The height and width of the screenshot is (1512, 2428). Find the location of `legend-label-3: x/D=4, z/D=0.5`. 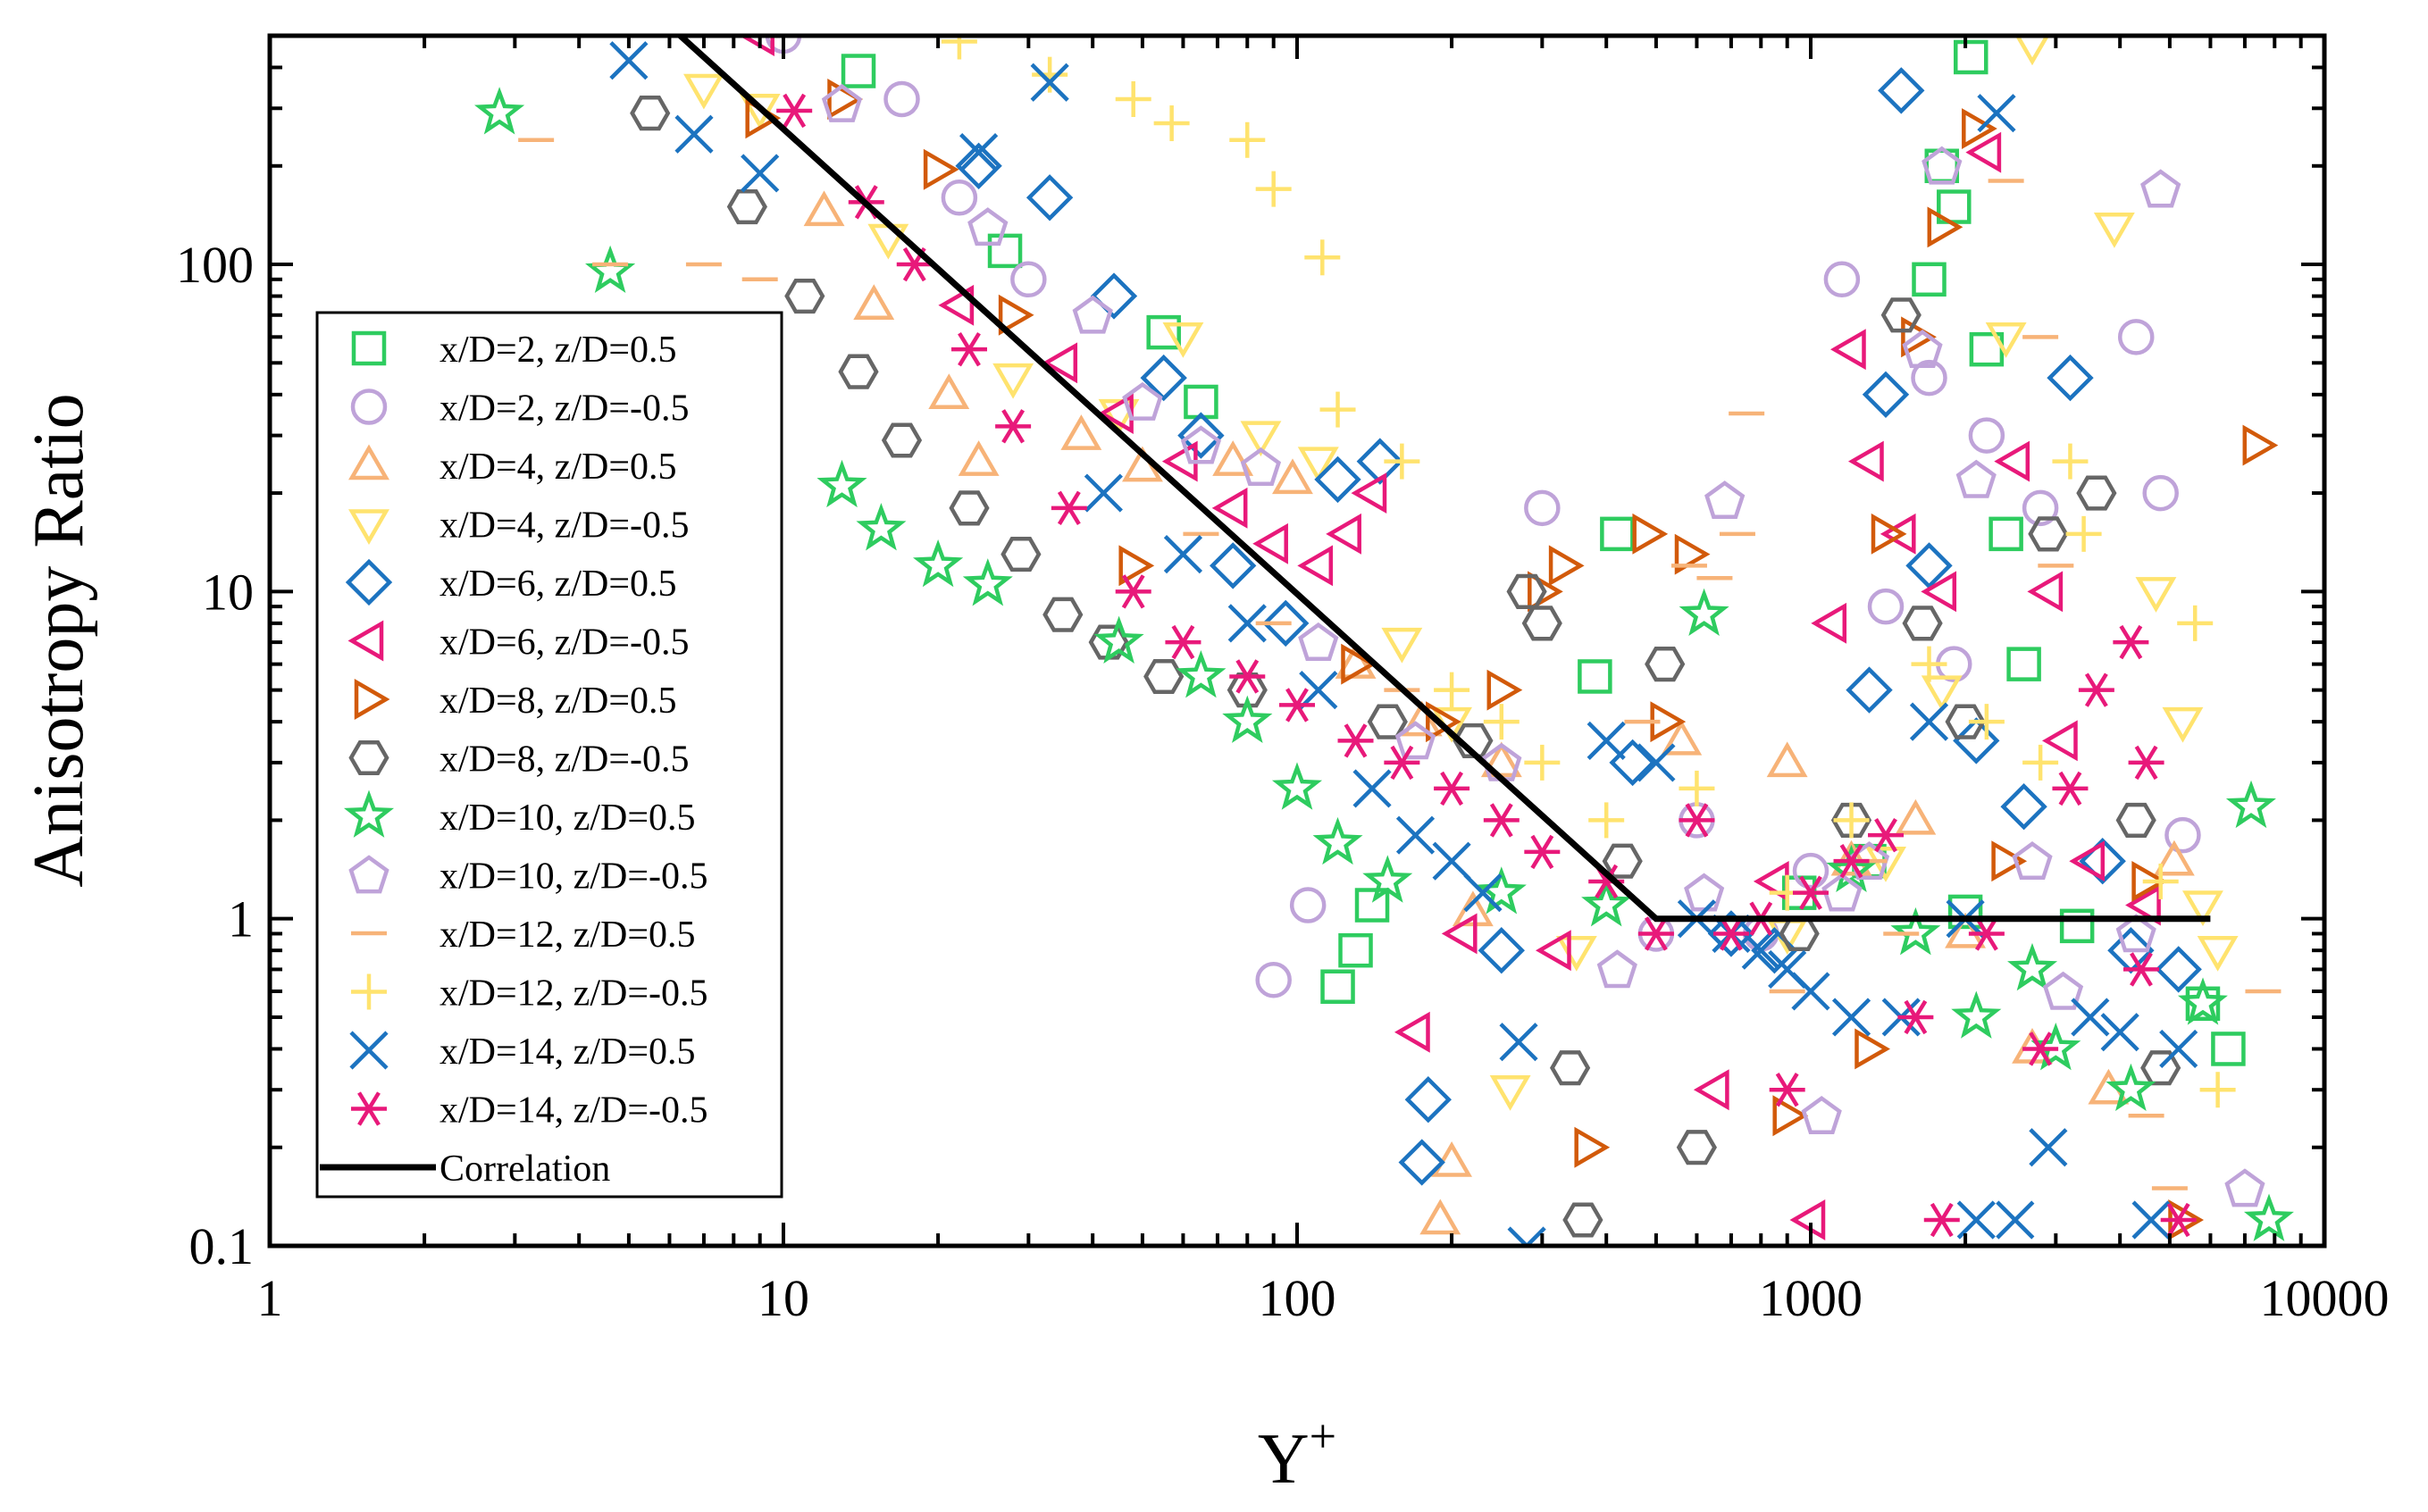

legend-label-3: x/D=4, z/D=0.5 is located at coordinates (558, 467).